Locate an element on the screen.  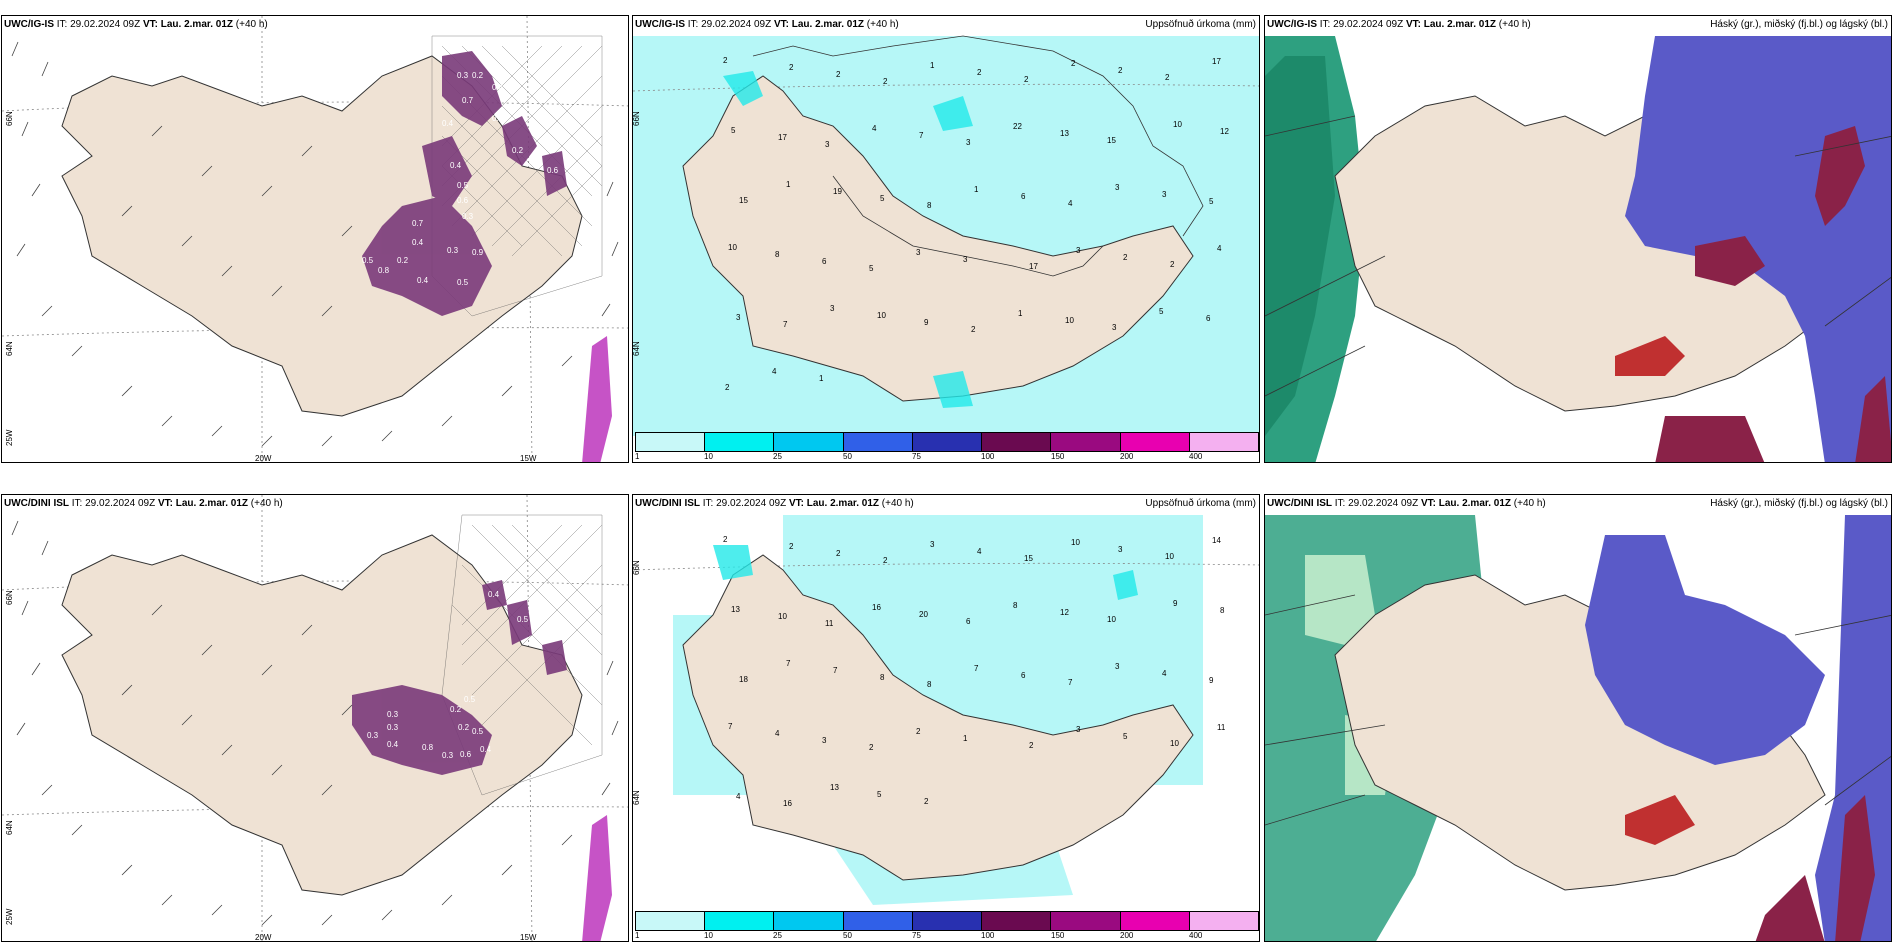
wind-barbs is located at coordinates (315, 244).